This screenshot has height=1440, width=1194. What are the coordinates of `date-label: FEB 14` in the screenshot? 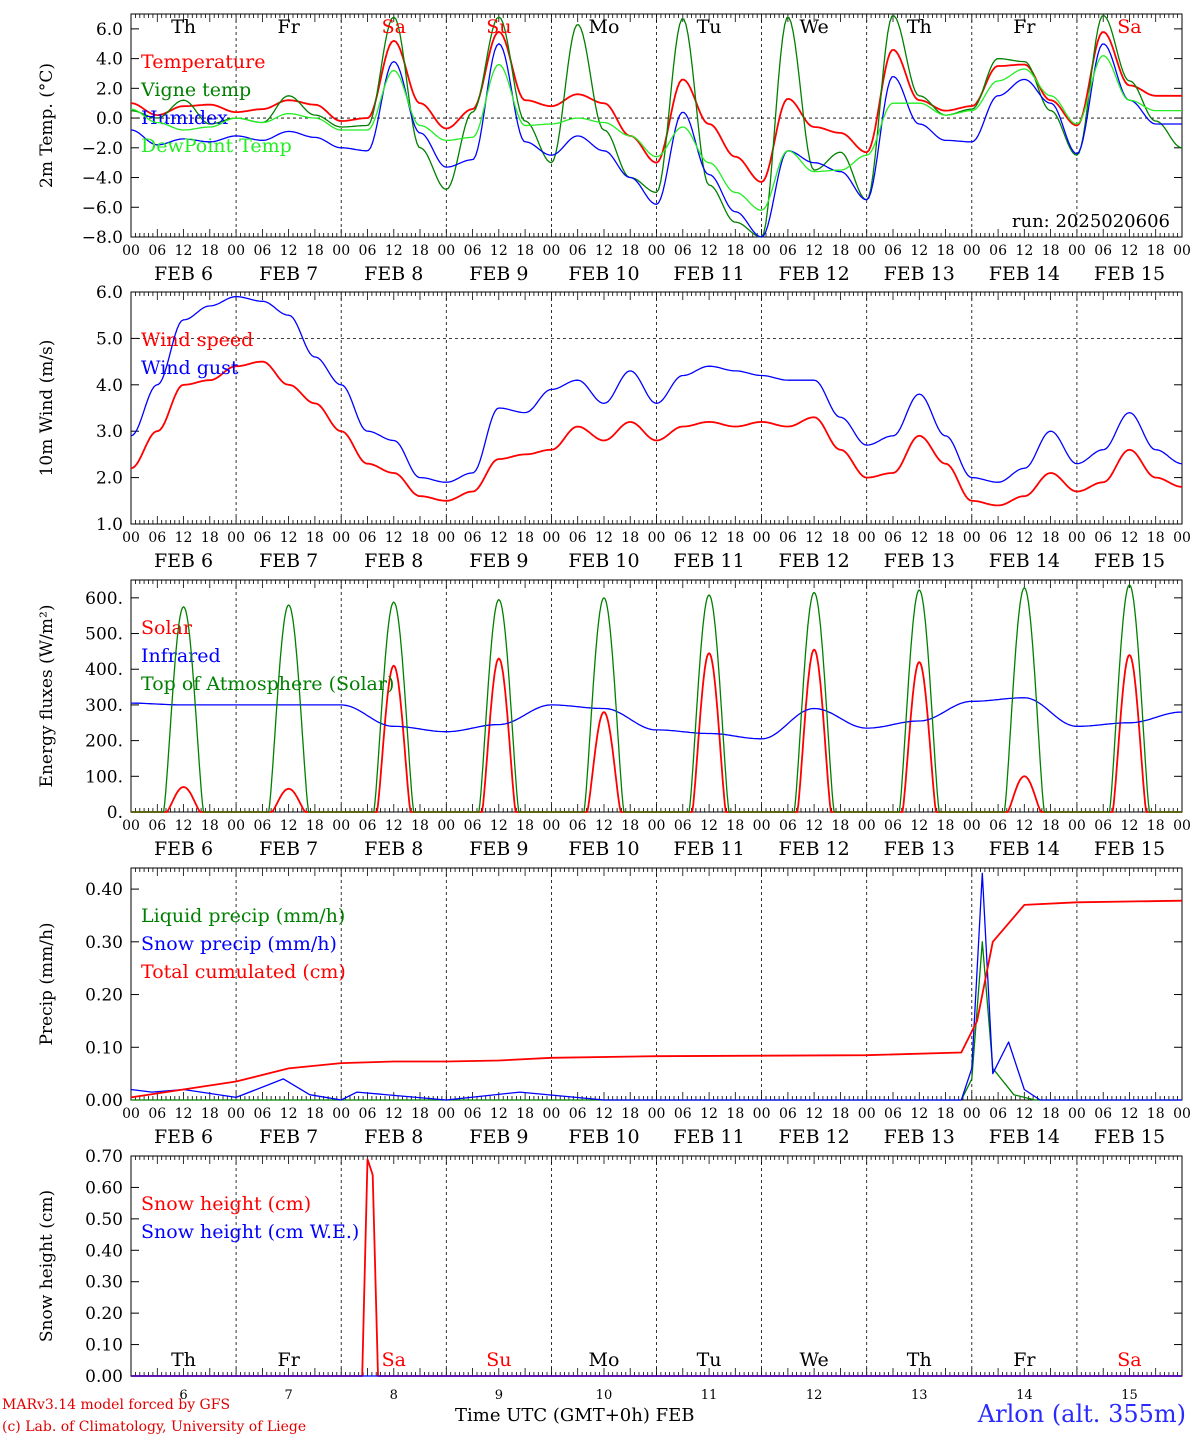 It's located at (1024, 1137).